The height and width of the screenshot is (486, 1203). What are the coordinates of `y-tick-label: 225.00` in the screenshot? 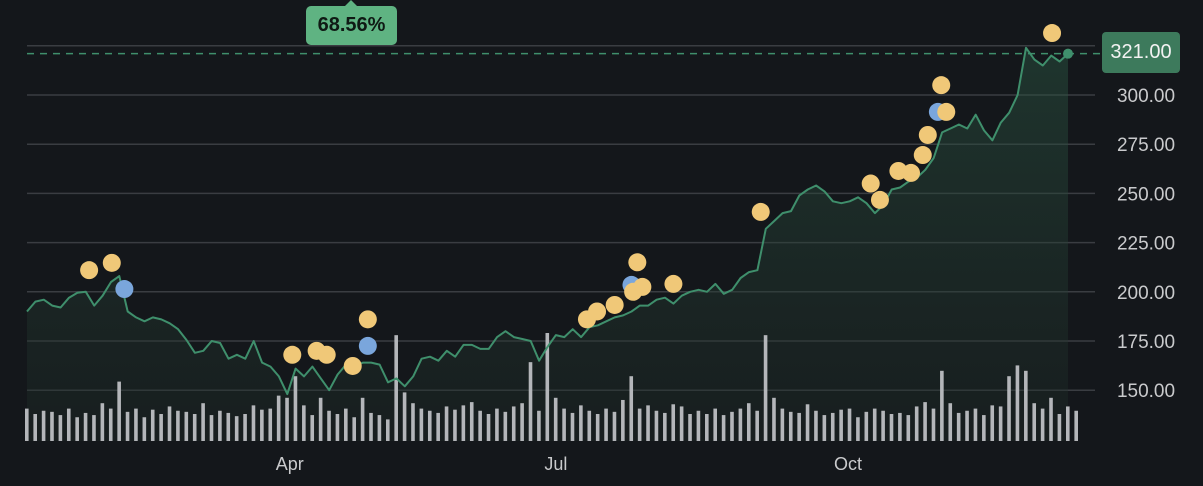 It's located at (1146, 244).